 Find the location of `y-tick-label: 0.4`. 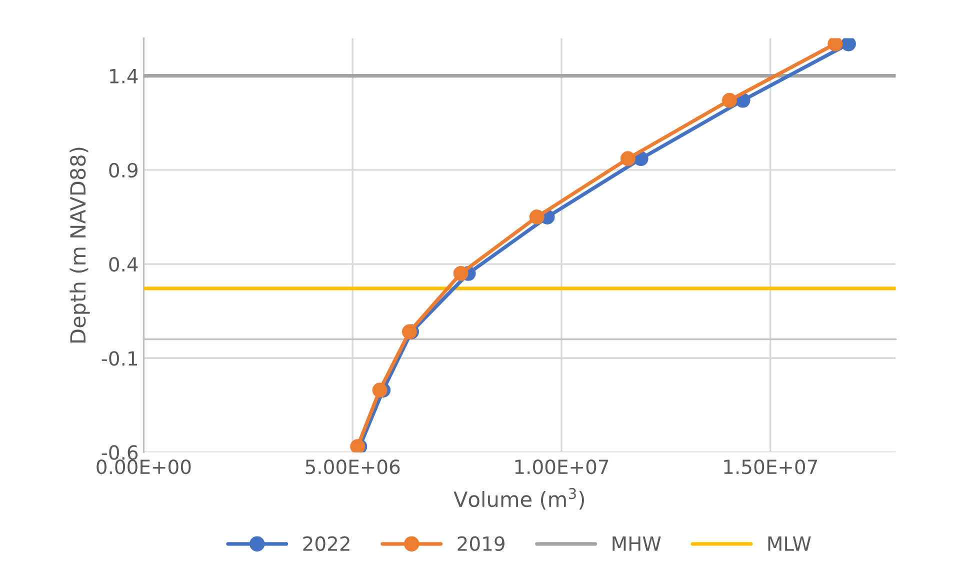

y-tick-label: 0.4 is located at coordinates (123, 264).